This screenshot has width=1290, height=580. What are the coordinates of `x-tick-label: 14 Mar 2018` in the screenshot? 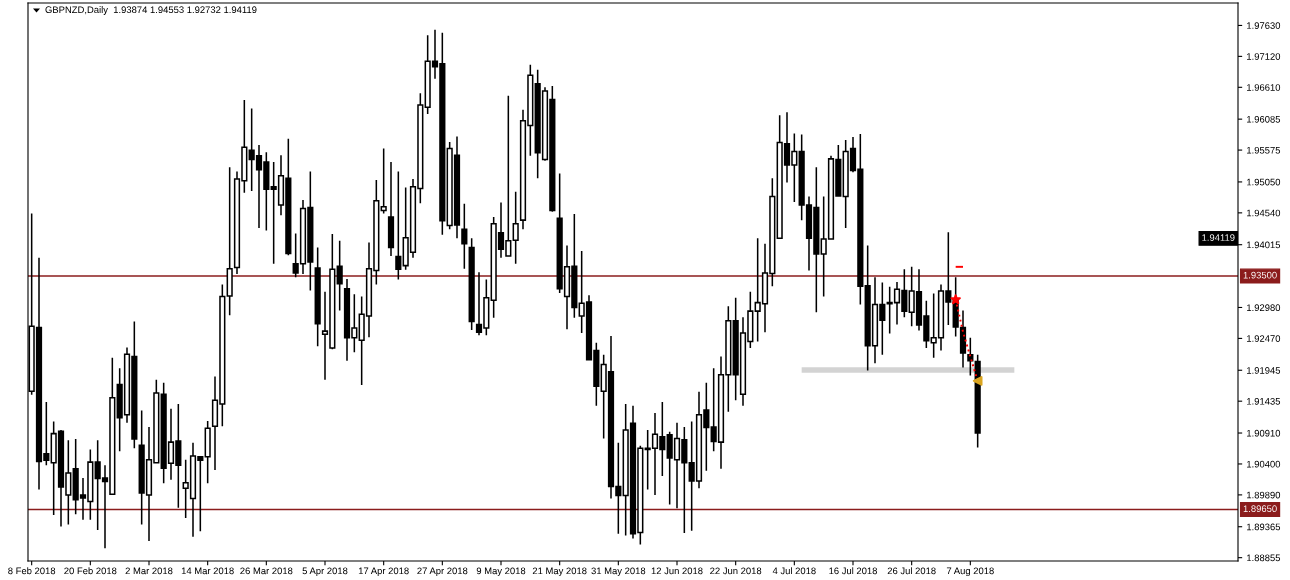 It's located at (207, 571).